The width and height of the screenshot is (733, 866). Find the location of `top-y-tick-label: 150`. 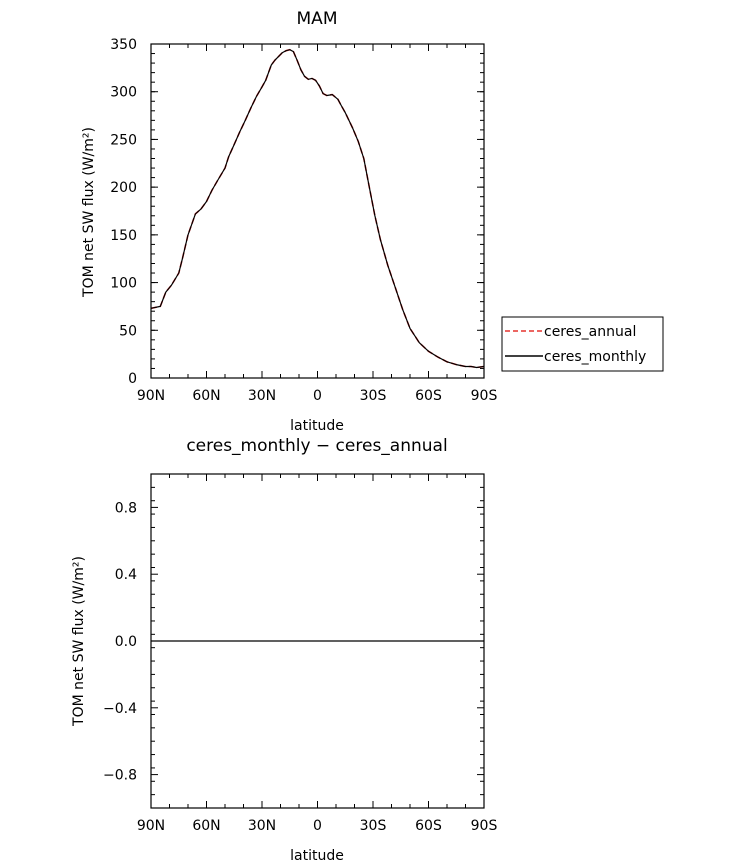

top-y-tick-label: 150 is located at coordinates (123, 236).